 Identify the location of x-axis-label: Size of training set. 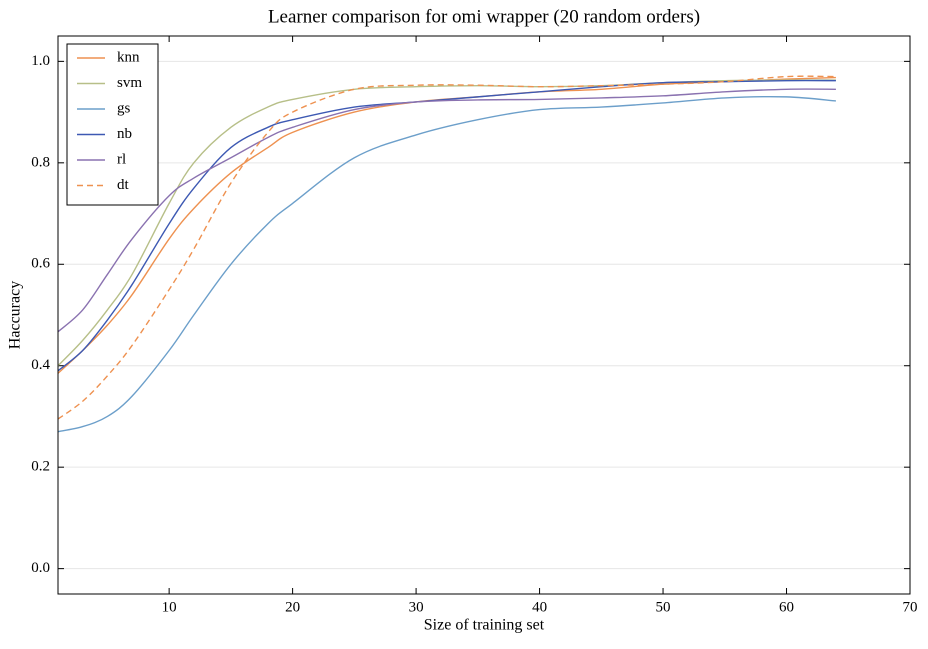
(484, 625).